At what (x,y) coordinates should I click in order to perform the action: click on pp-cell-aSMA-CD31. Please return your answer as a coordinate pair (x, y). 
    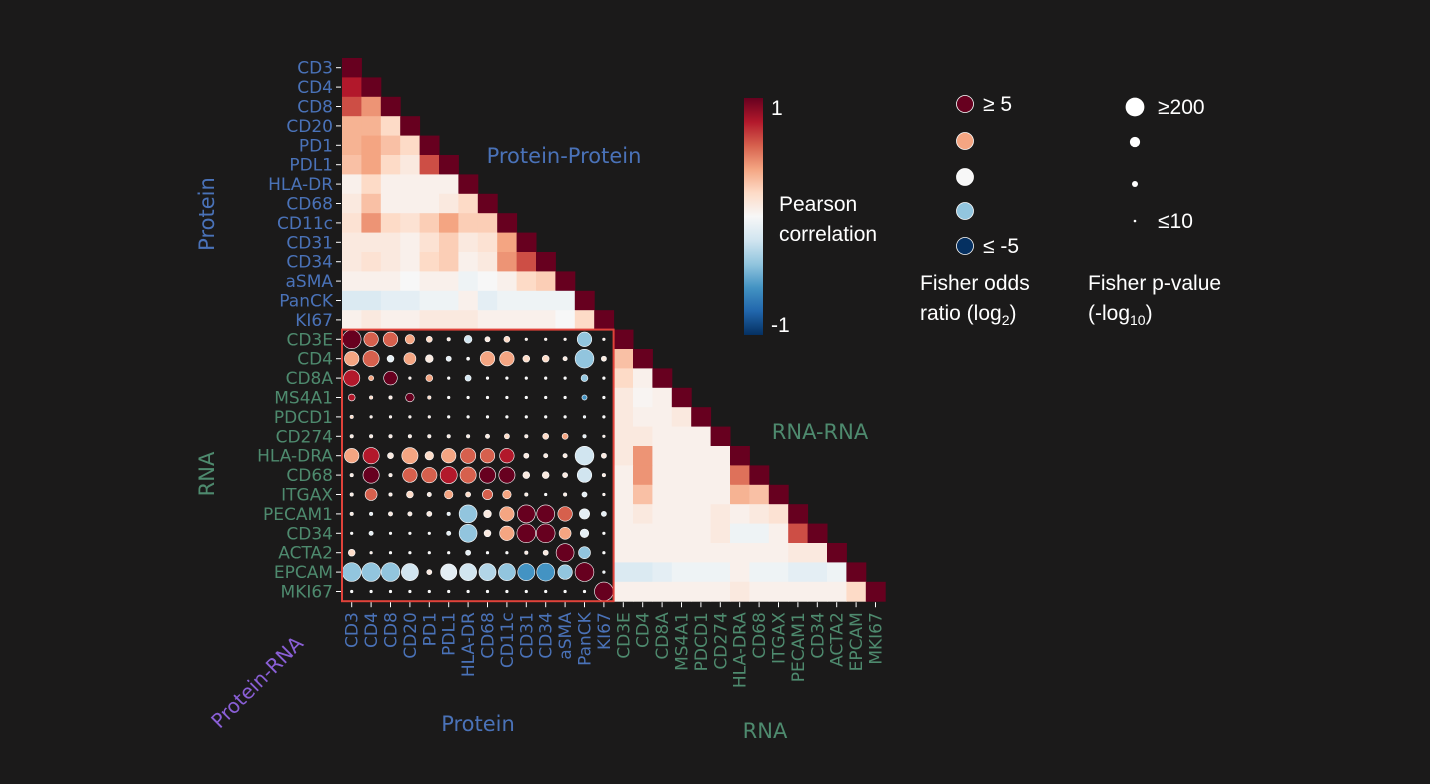
    Looking at the image, I should click on (526, 281).